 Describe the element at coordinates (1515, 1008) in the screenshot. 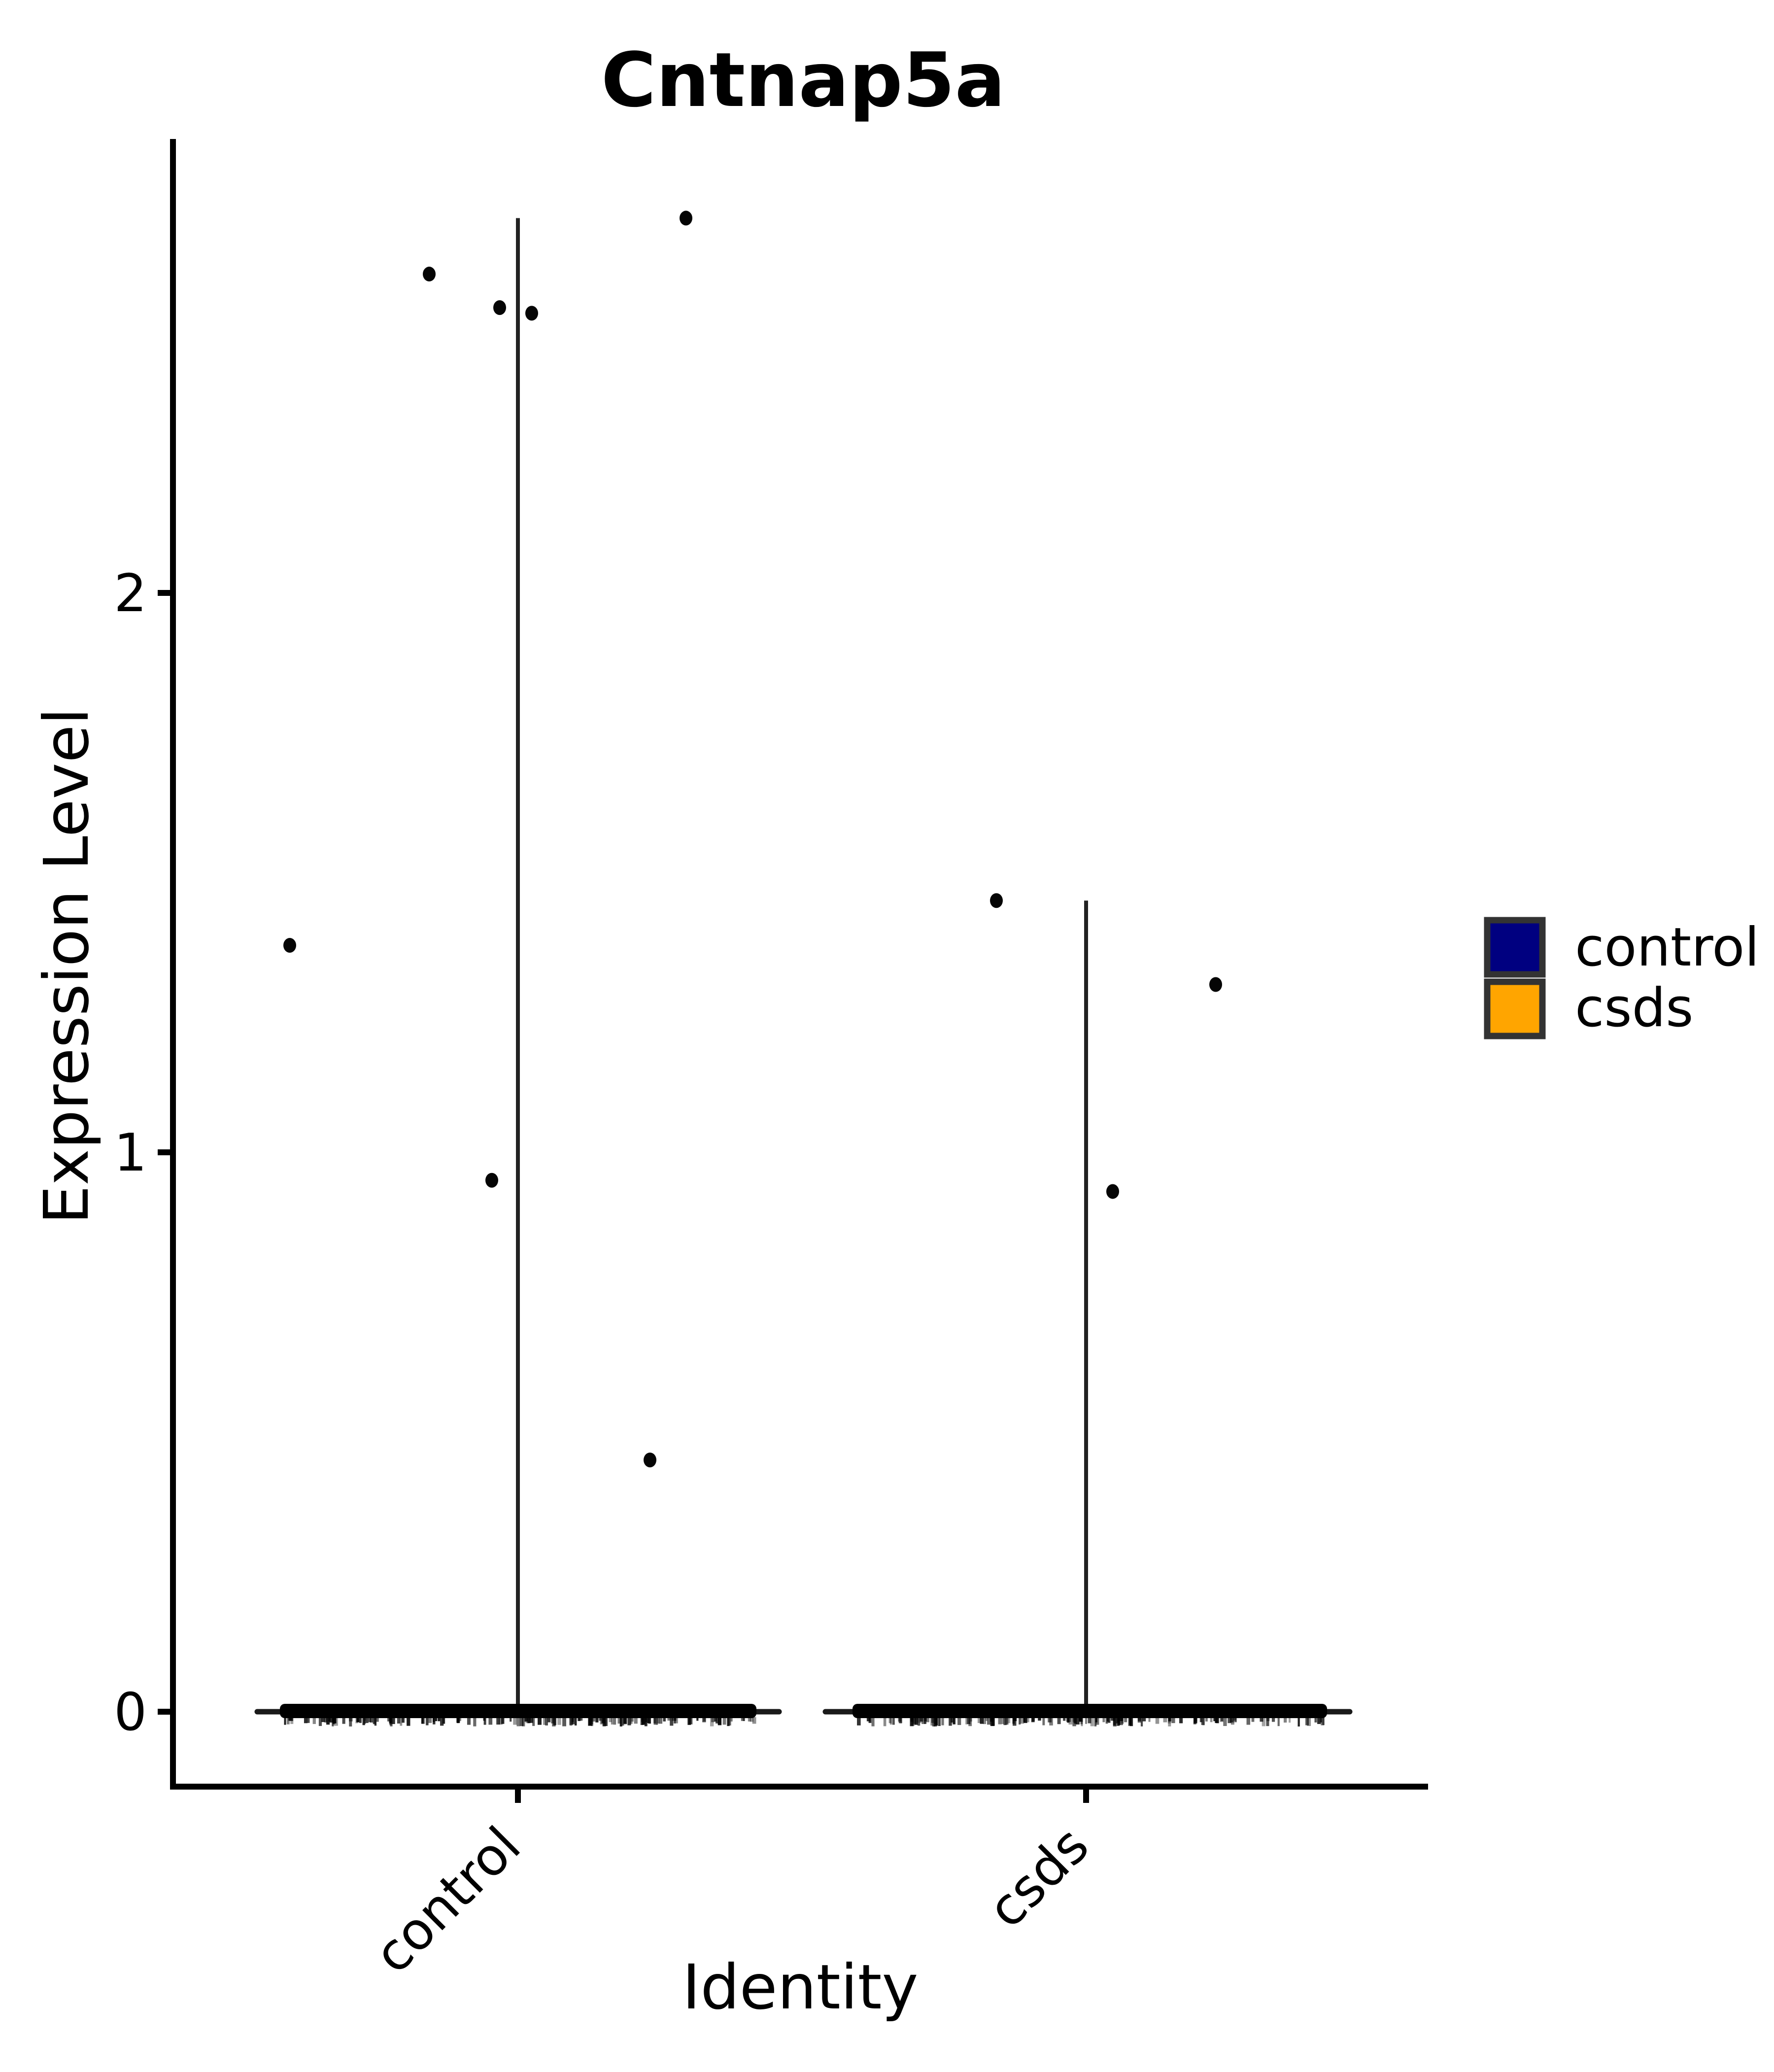

I see `legend-swatch-csds` at that location.